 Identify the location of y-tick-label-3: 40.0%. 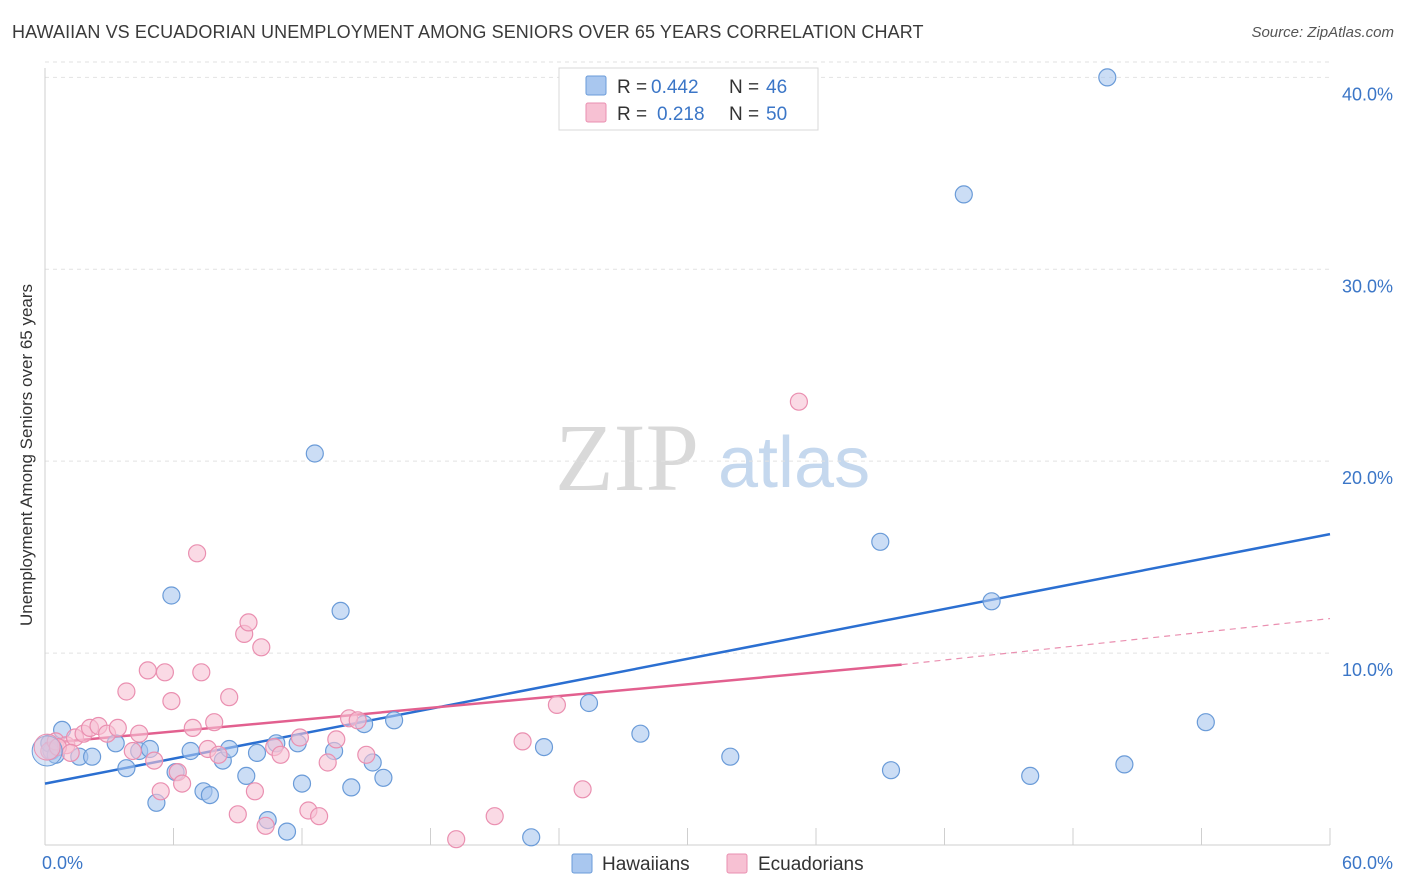
(1367, 94).